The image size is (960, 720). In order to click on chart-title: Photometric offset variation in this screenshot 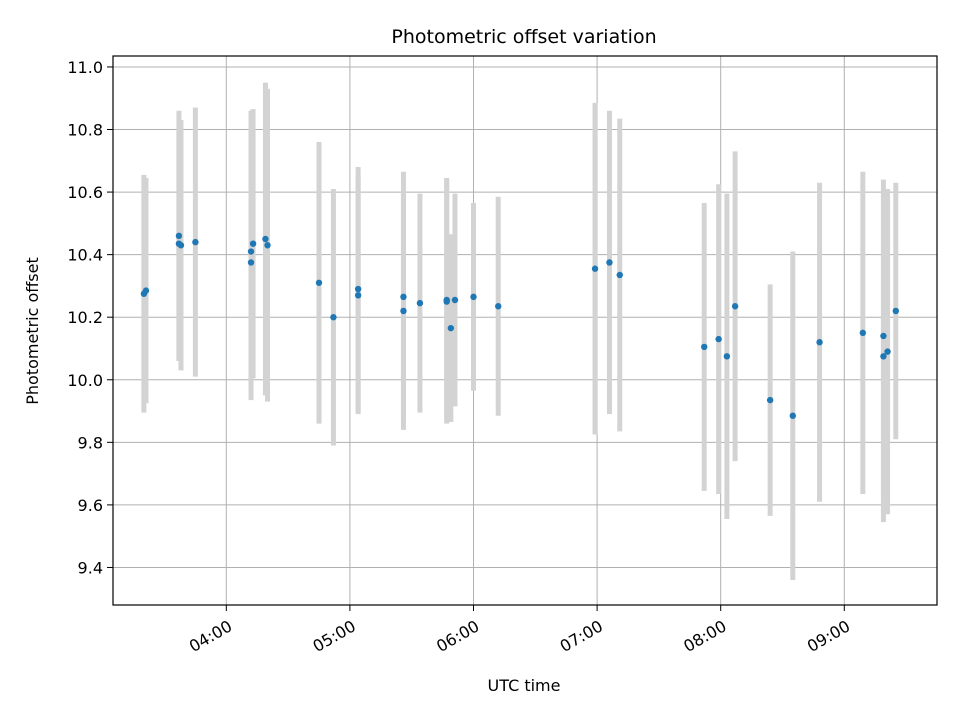, I will do `click(523, 37)`.